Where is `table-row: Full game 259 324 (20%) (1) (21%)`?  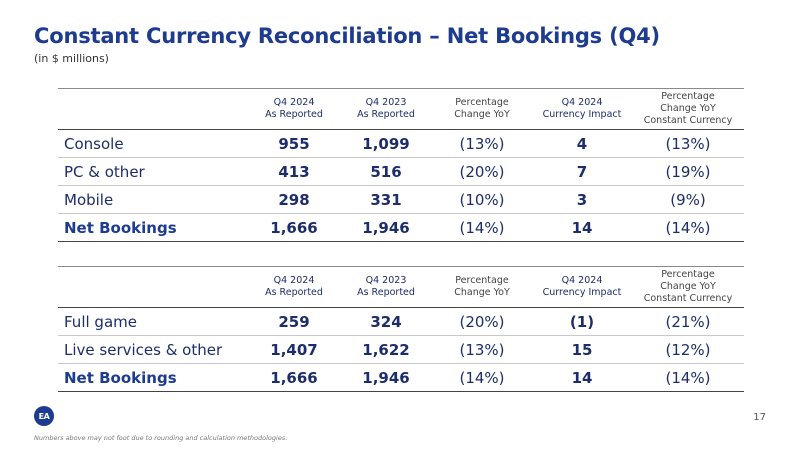
table-row: Full game 259 324 (20%) (1) (21%) is located at coordinates (401, 321).